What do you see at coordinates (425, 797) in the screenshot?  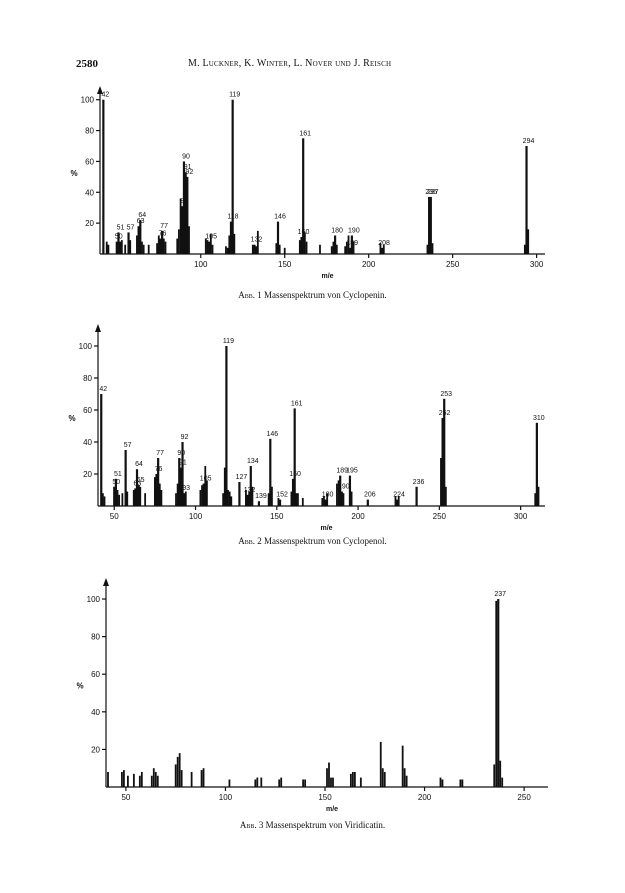 I see `x-tick-label: 200` at bounding box center [425, 797].